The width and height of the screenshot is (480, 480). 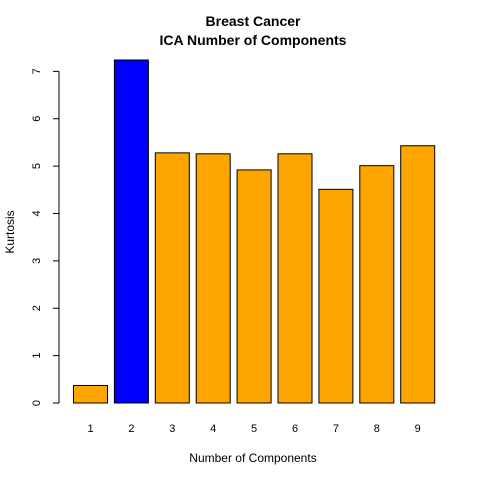 I want to click on x-tick-label: 8, so click(x=377, y=429).